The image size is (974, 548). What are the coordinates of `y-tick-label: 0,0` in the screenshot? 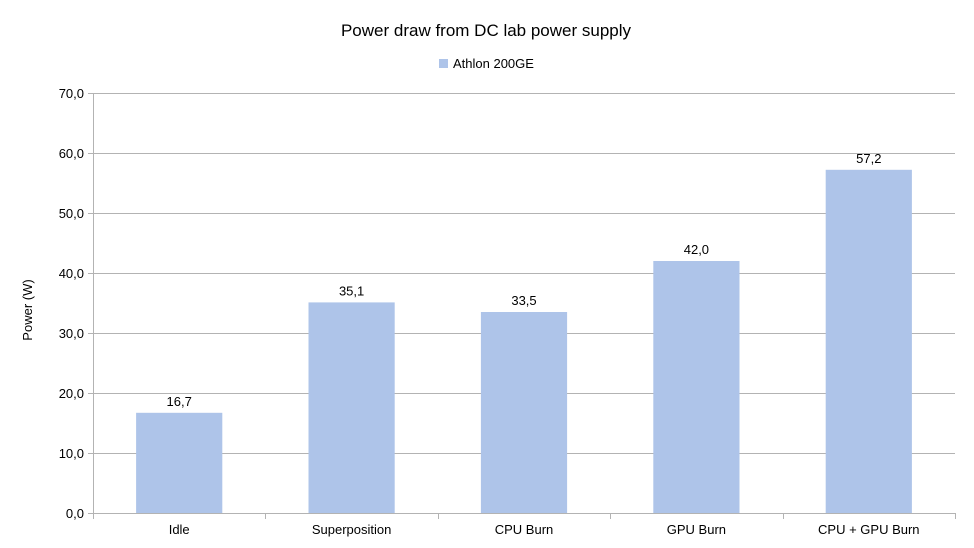 It's located at (75, 513).